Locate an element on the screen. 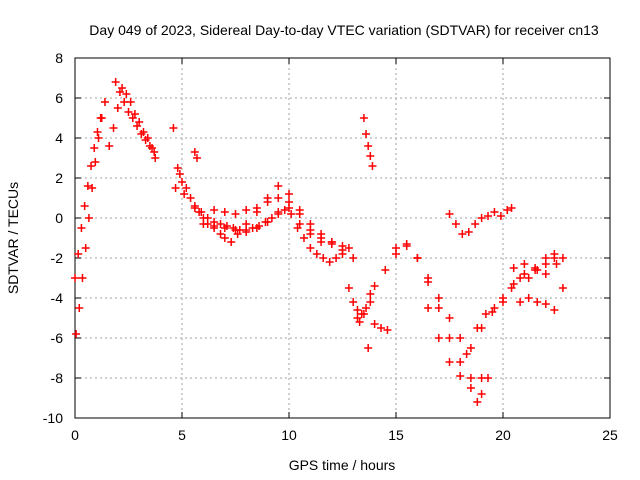  y-tick-label: 8 is located at coordinates (59, 58).